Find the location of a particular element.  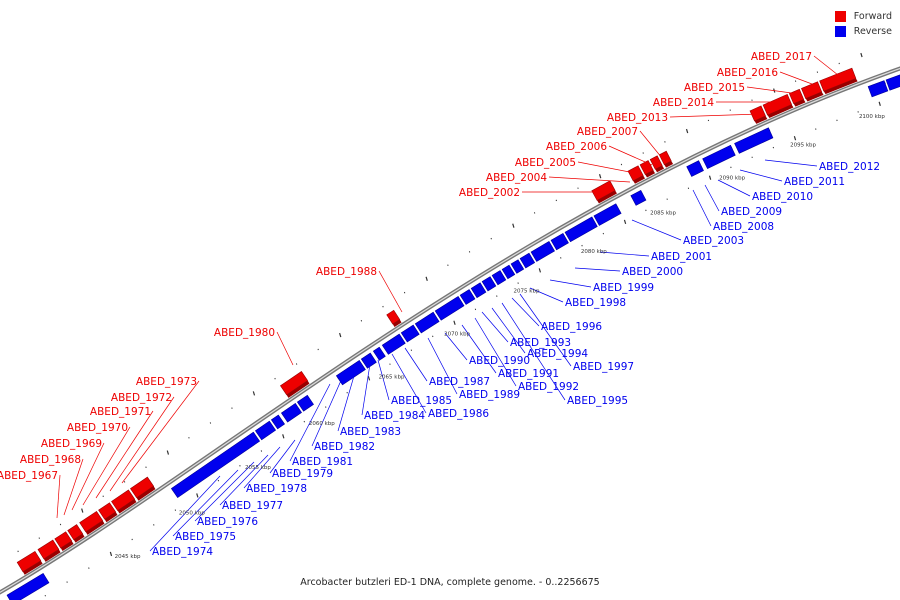

gene-label: ABED_1991 is located at coordinates (528, 374).